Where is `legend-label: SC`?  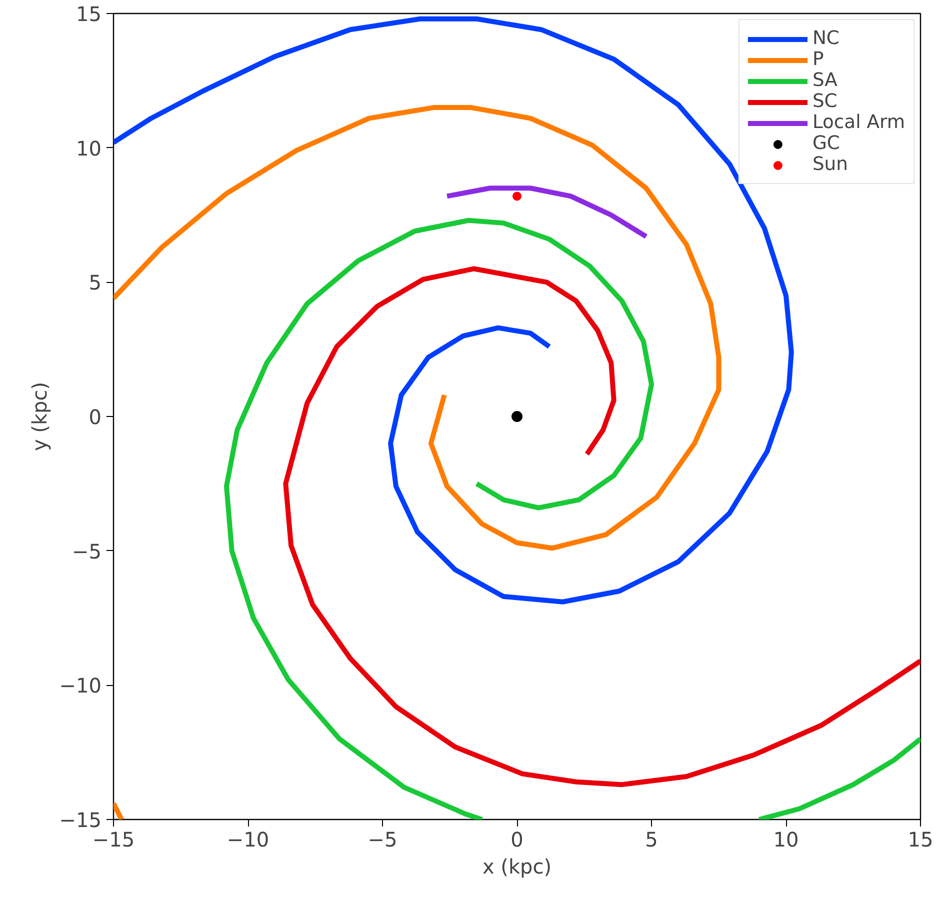
legend-label: SC is located at coordinates (825, 101).